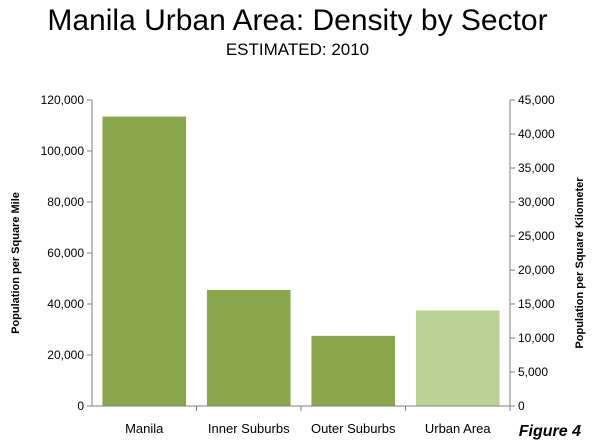 The image size is (595, 447). I want to click on right-tick-label: 25,000, so click(536, 236).